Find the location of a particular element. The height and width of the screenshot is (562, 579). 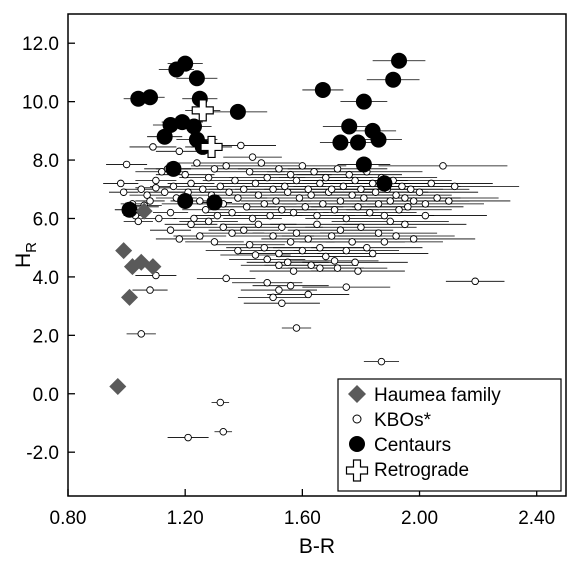

x-tick-label: 1.60 is located at coordinates (302, 518).